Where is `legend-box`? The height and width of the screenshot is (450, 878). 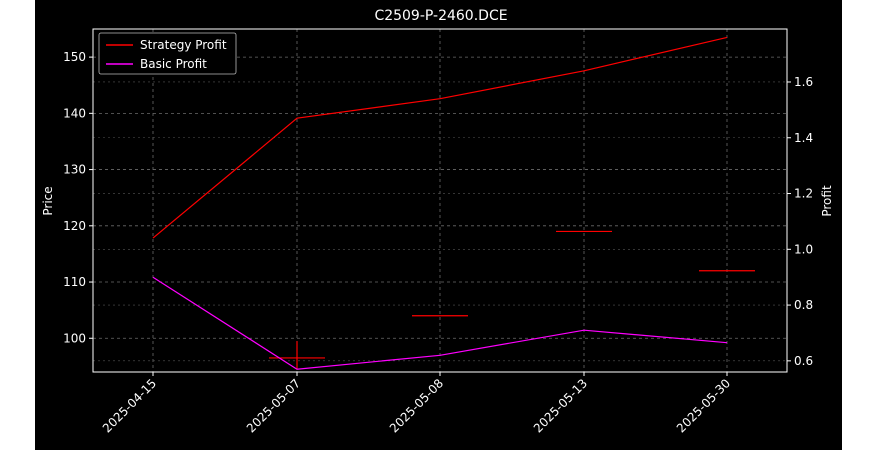
legend-box is located at coordinates (167, 53).